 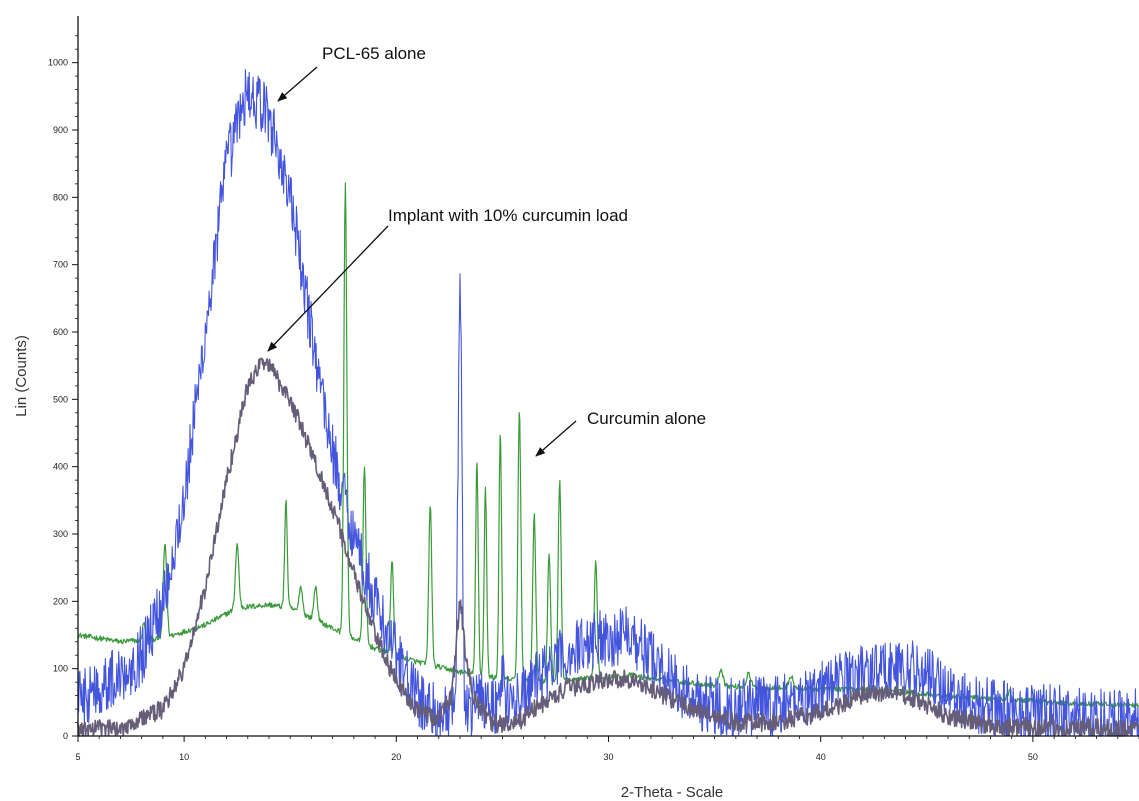 I want to click on annotation-implant-label: Implant with 10% curcumin load, so click(x=508, y=215).